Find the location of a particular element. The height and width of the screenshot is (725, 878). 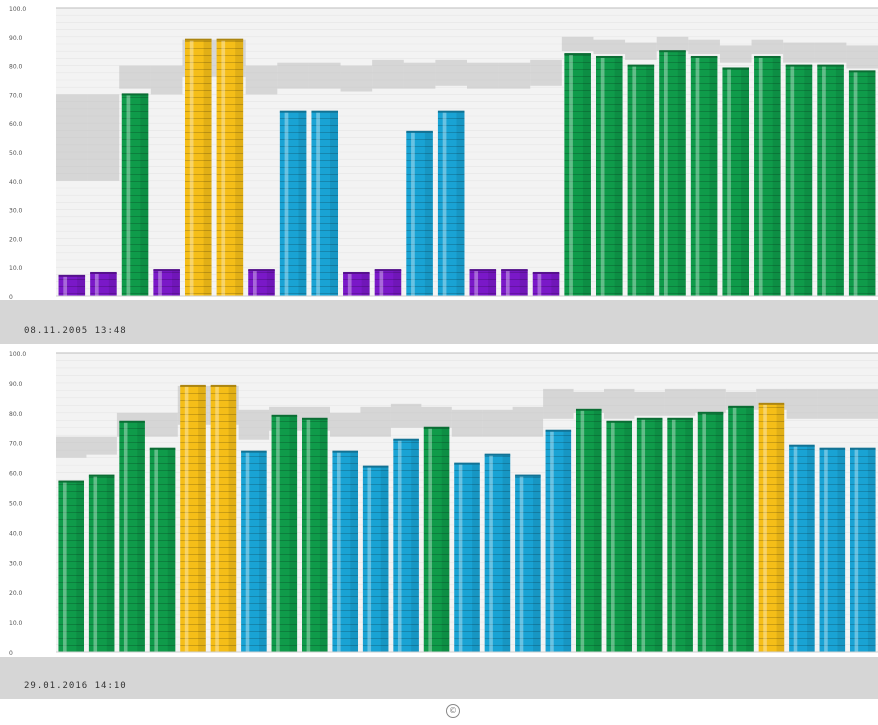

y-tick-label: 40.0 is located at coordinates (16, 533).